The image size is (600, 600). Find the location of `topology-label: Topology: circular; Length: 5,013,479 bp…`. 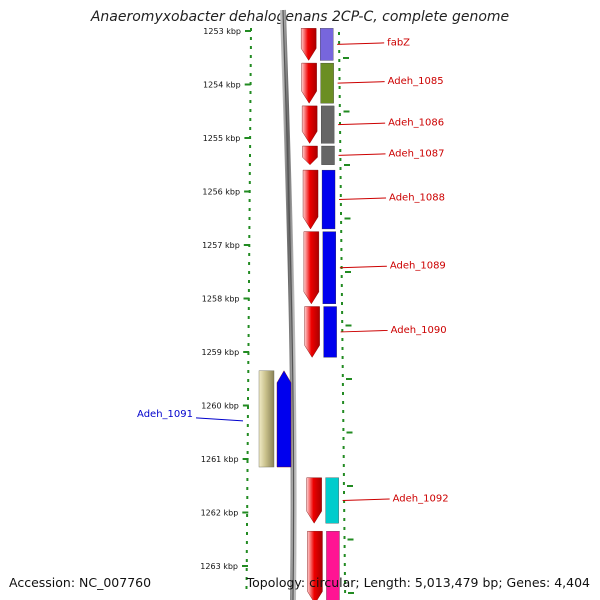

topology-label: Topology: circular; Length: 5,013,479 bp… is located at coordinates (418, 582).